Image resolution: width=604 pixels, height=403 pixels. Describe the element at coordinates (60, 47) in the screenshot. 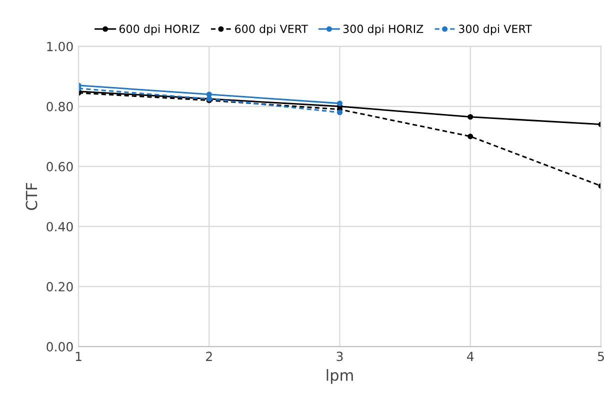

I see `y-tick-label: 1.00` at that location.